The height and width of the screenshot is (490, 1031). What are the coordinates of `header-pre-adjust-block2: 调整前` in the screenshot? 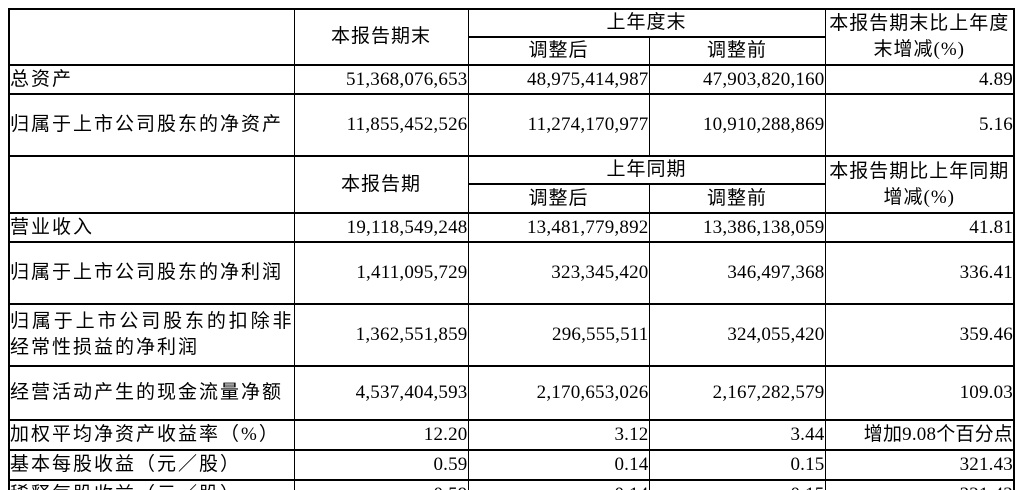 It's located at (737, 198).